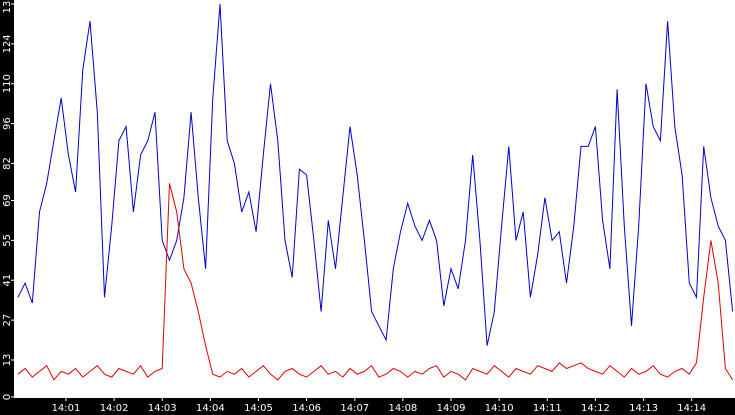 The width and height of the screenshot is (735, 415). What do you see at coordinates (402, 408) in the screenshot?
I see `x-tick-label: 14:08` at bounding box center [402, 408].